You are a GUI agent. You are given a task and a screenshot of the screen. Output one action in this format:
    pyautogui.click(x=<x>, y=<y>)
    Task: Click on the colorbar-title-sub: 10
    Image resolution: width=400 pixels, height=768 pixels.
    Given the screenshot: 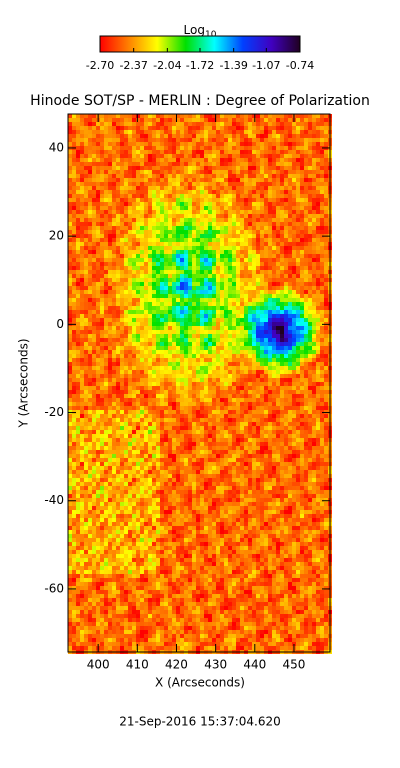 What is the action you would take?
    pyautogui.click(x=211, y=35)
    